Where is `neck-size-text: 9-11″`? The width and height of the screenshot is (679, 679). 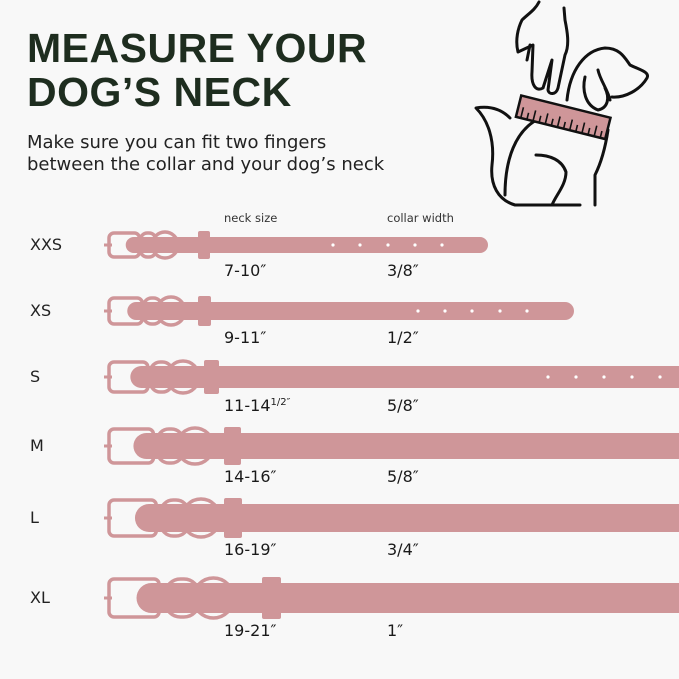 neck-size-text: 9-11″ is located at coordinates (245, 337).